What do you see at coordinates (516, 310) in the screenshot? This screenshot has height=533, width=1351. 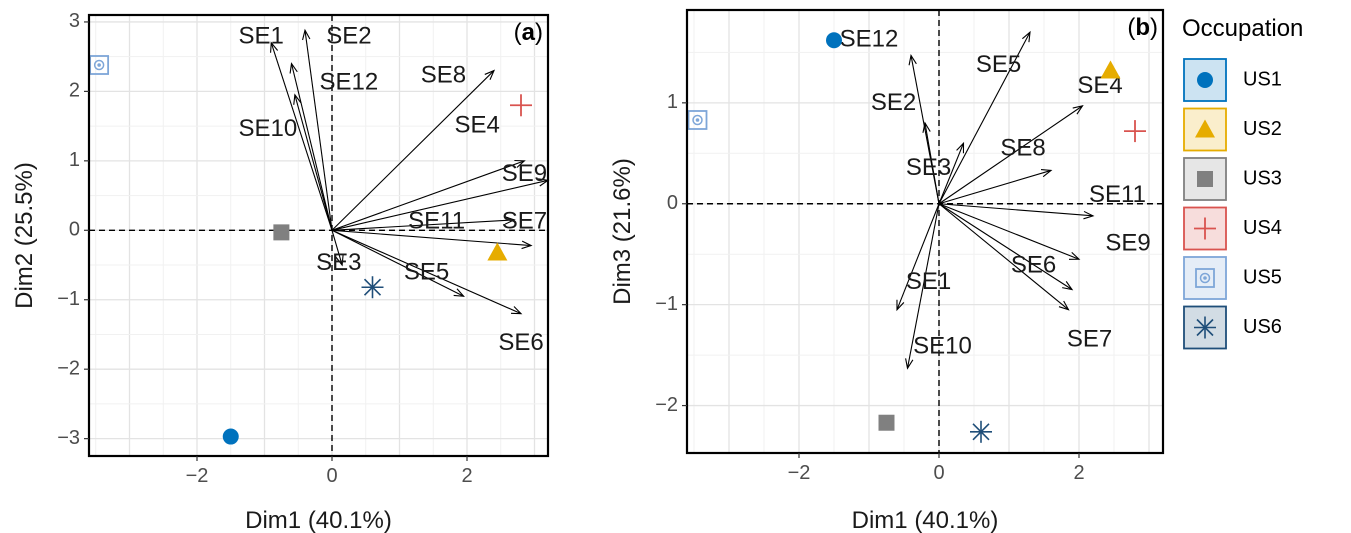 I see `arrowhead-se6` at bounding box center [516, 310].